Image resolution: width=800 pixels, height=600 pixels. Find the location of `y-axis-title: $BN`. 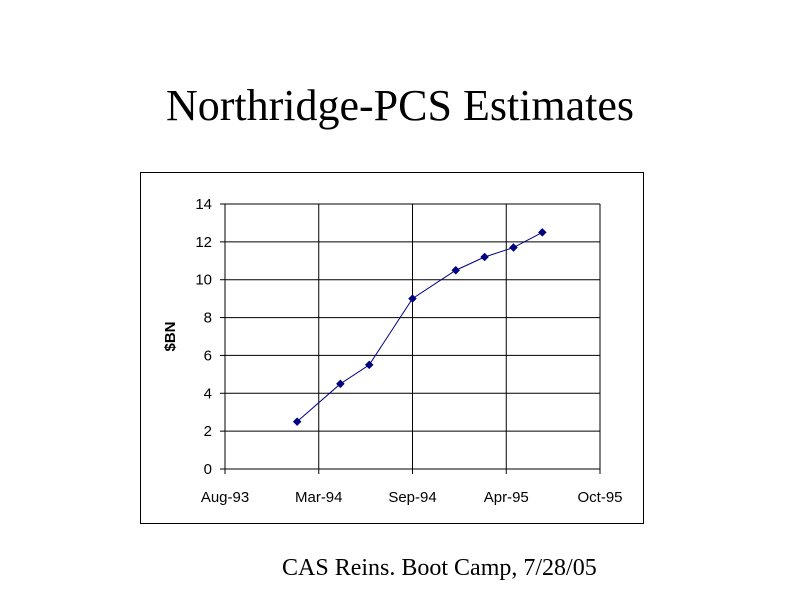

y-axis-title: $BN is located at coordinates (170, 336).